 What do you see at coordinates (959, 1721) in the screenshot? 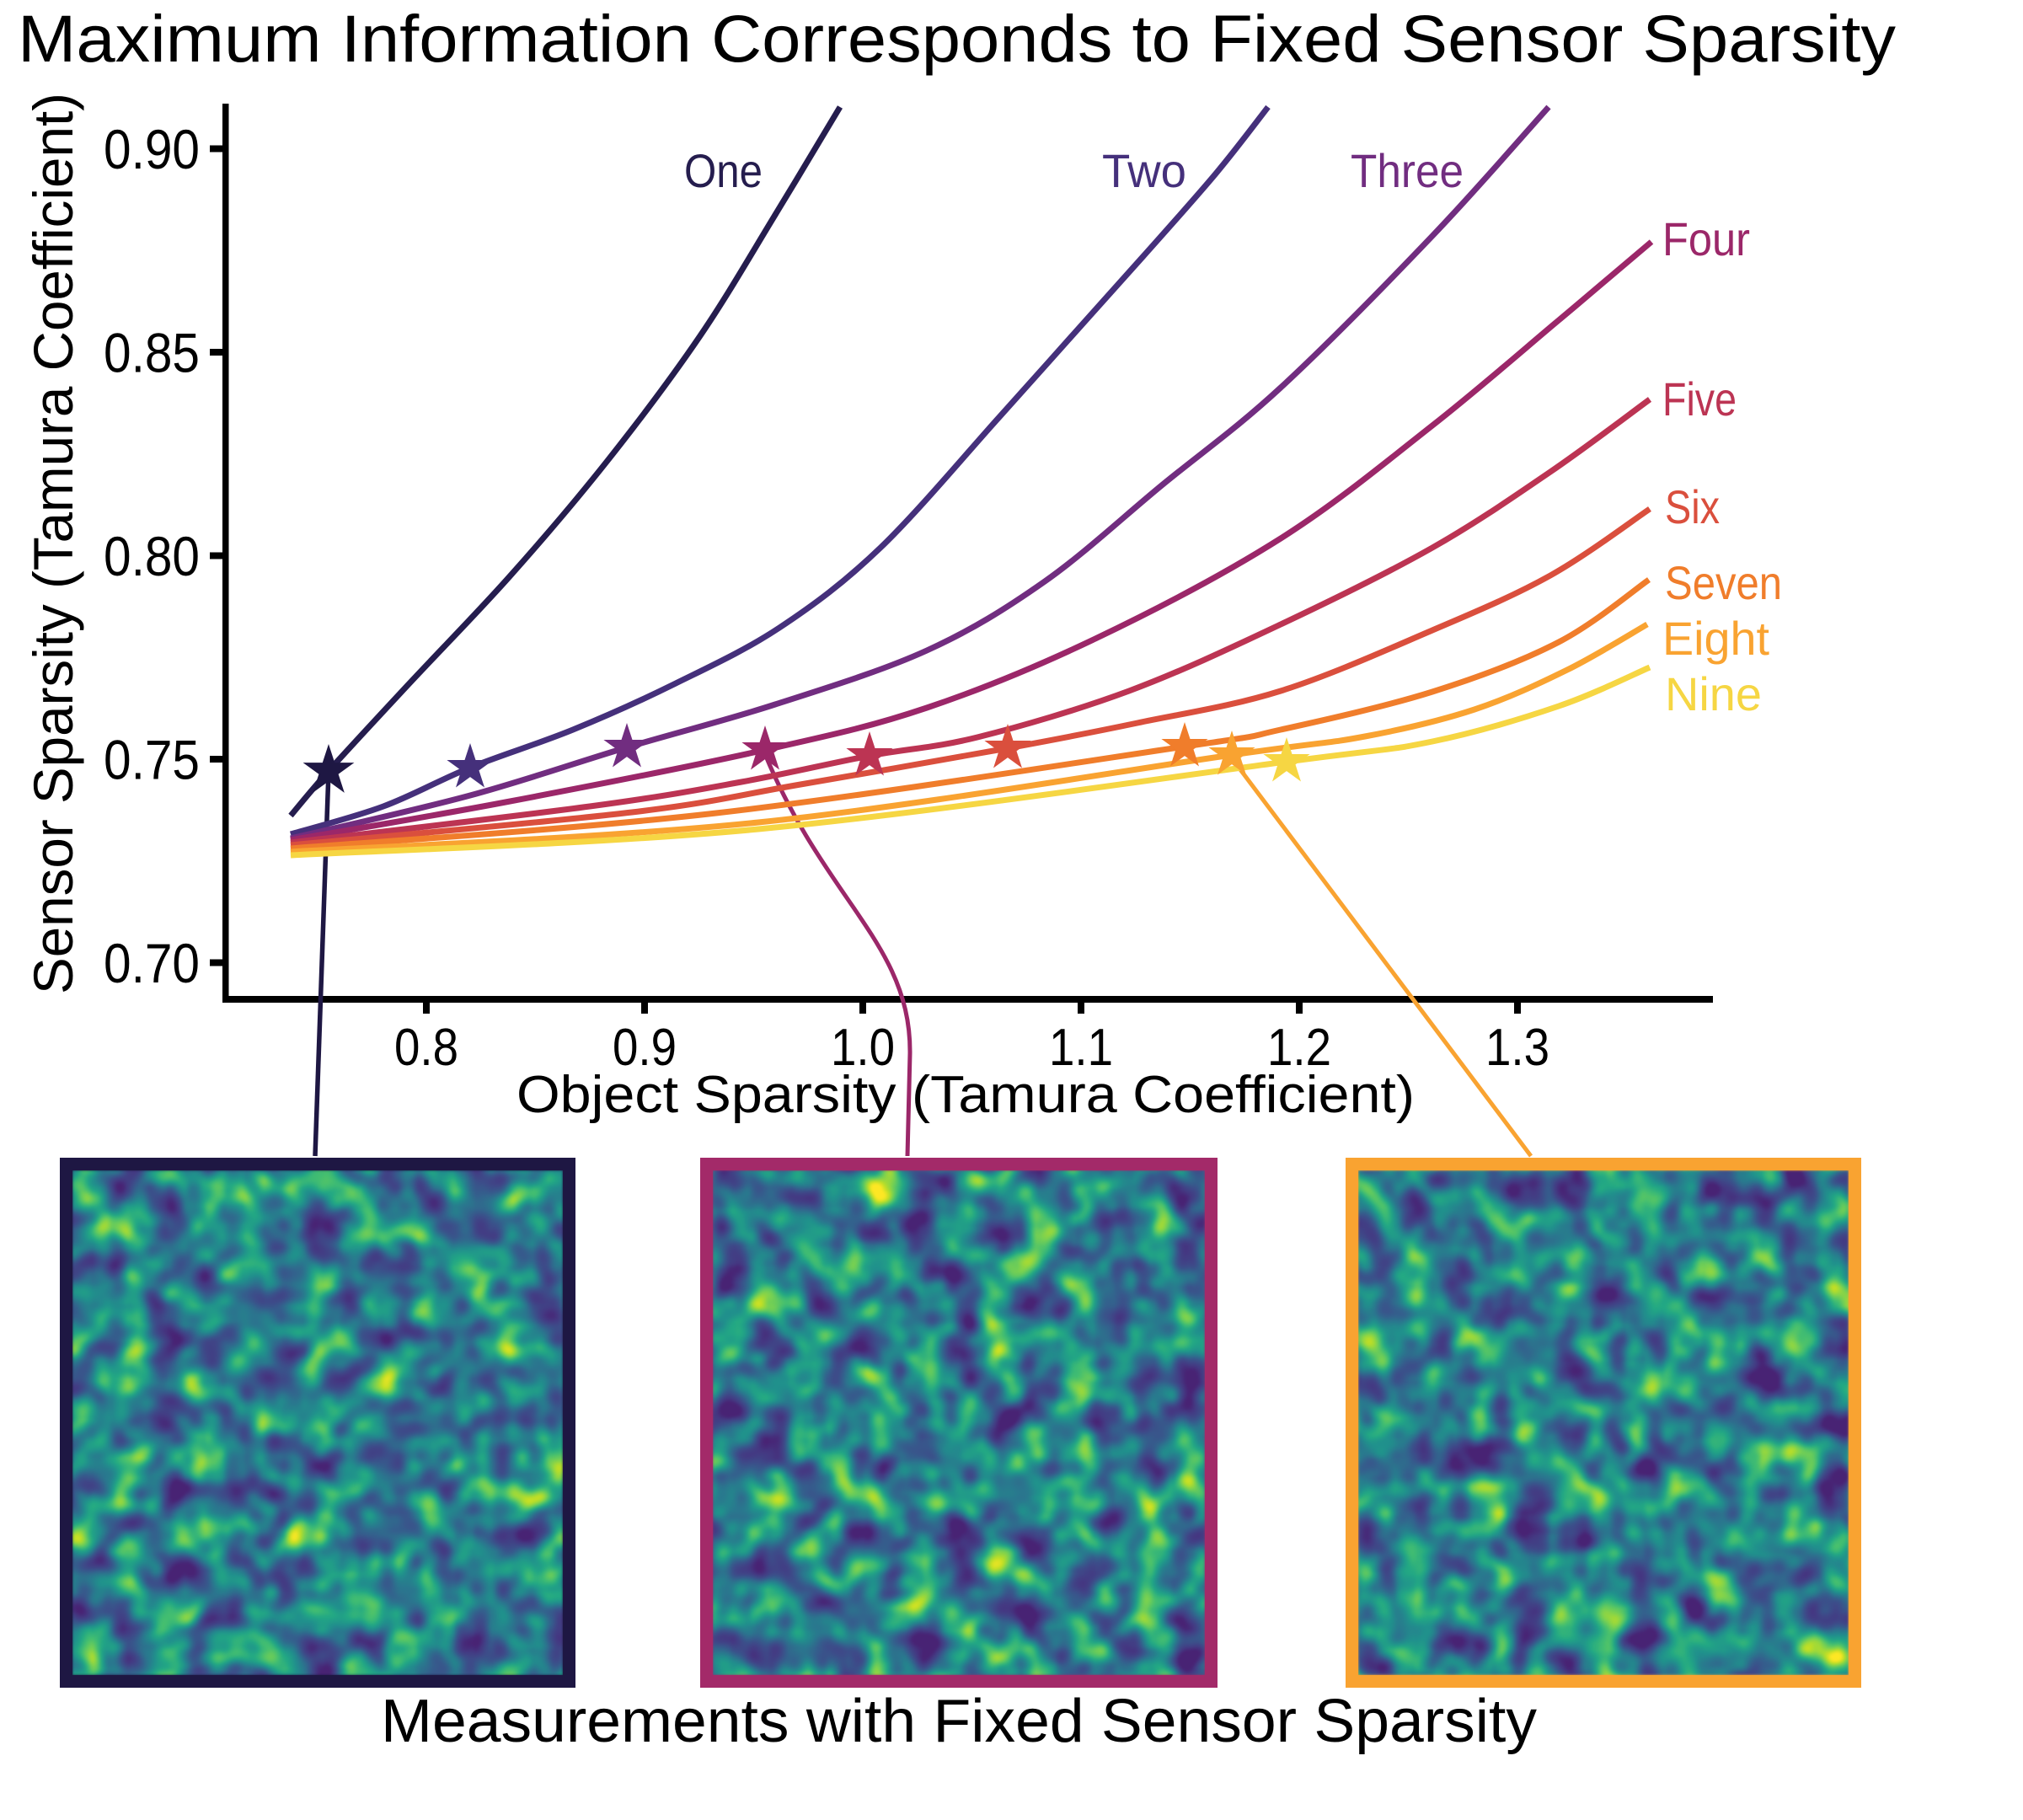
I see `svg-text:Measurements with Fixed Sensor: Measurements with Fixed Sensor Sparsity` at bounding box center [959, 1721].